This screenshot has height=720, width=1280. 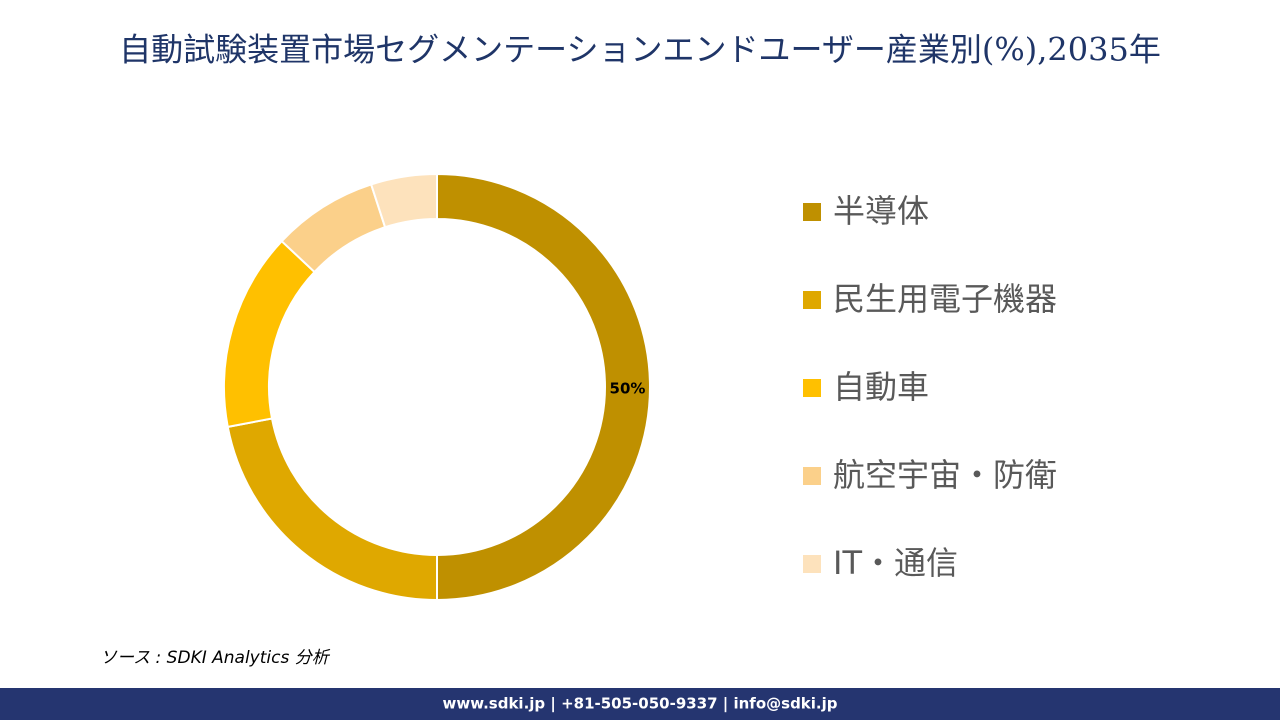 What do you see at coordinates (881, 211) in the screenshot?
I see `legend-label: 半導体` at bounding box center [881, 211].